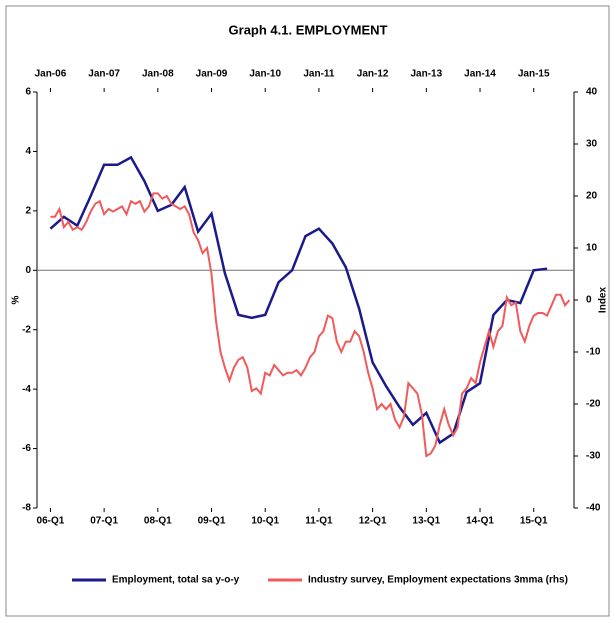 This screenshot has height=623, width=616. Describe the element at coordinates (534, 74) in the screenshot. I see `x2-tick-label: Jan-15` at that location.